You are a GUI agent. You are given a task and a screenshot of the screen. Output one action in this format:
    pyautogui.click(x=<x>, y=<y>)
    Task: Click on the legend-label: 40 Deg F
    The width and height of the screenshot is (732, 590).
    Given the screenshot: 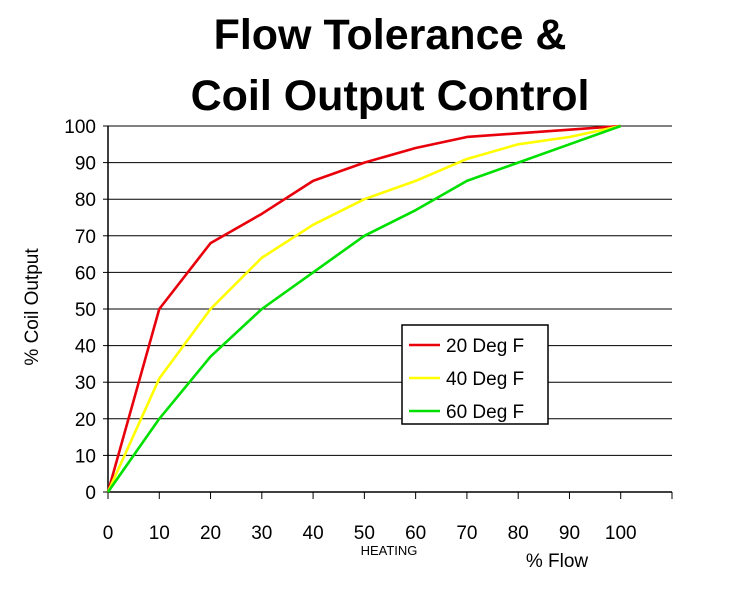 What is the action you would take?
    pyautogui.click(x=485, y=379)
    